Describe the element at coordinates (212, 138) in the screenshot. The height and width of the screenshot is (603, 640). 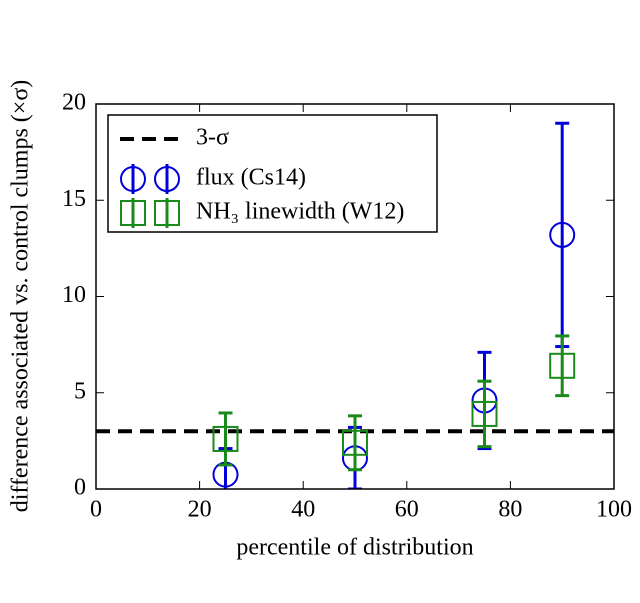
I see `legend-label: 3-σ` at that location.